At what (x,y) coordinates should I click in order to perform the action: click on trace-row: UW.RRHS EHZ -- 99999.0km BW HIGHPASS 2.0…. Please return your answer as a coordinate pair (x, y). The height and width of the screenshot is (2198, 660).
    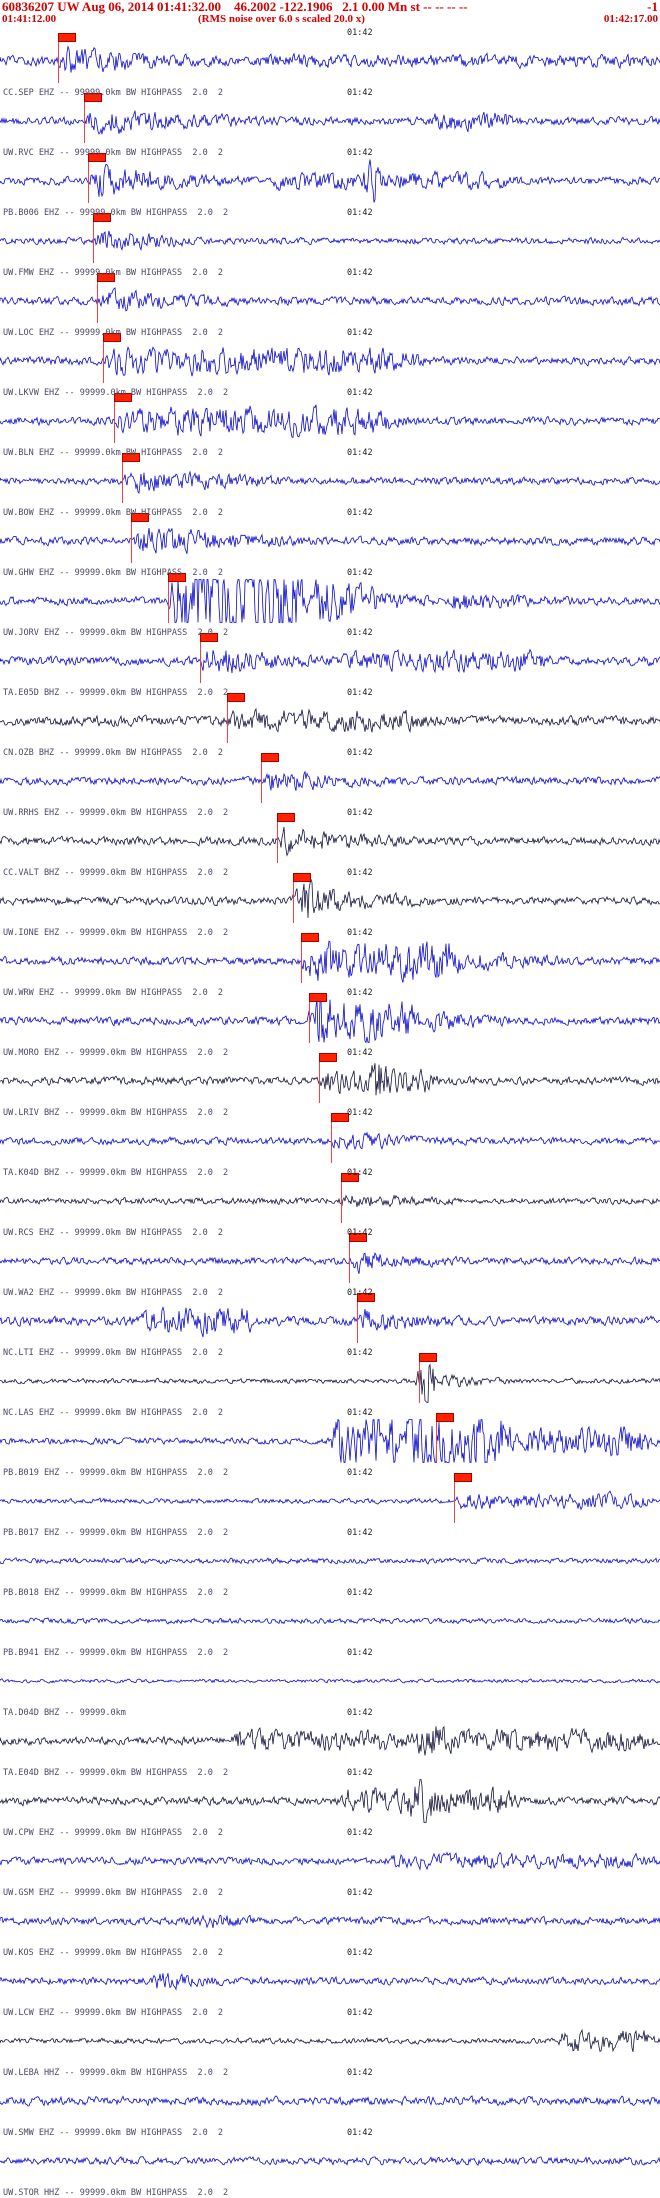
    Looking at the image, I should click on (330, 836).